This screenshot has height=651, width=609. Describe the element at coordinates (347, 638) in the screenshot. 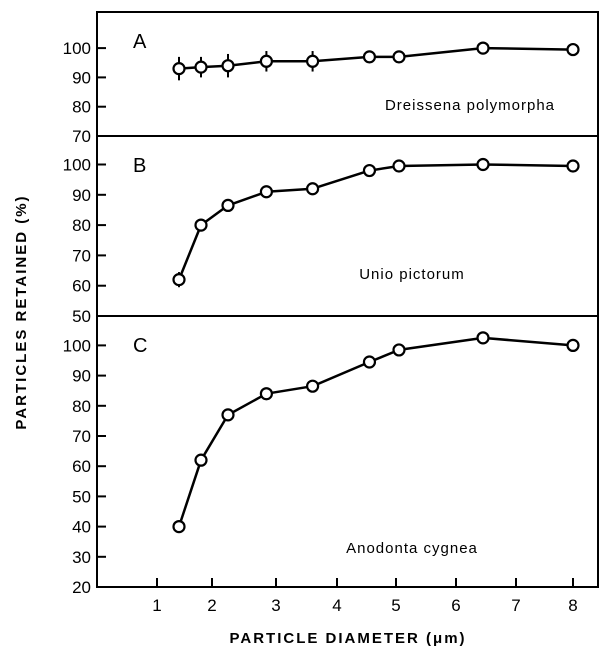

I see `x-axis-title: PARTICLE DIAMETER (μm)` at that location.